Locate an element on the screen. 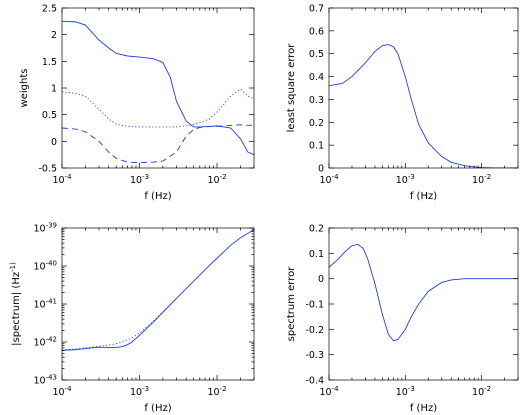 The image size is (525, 415). y-tick-label: 0.7 is located at coordinates (316, 9).